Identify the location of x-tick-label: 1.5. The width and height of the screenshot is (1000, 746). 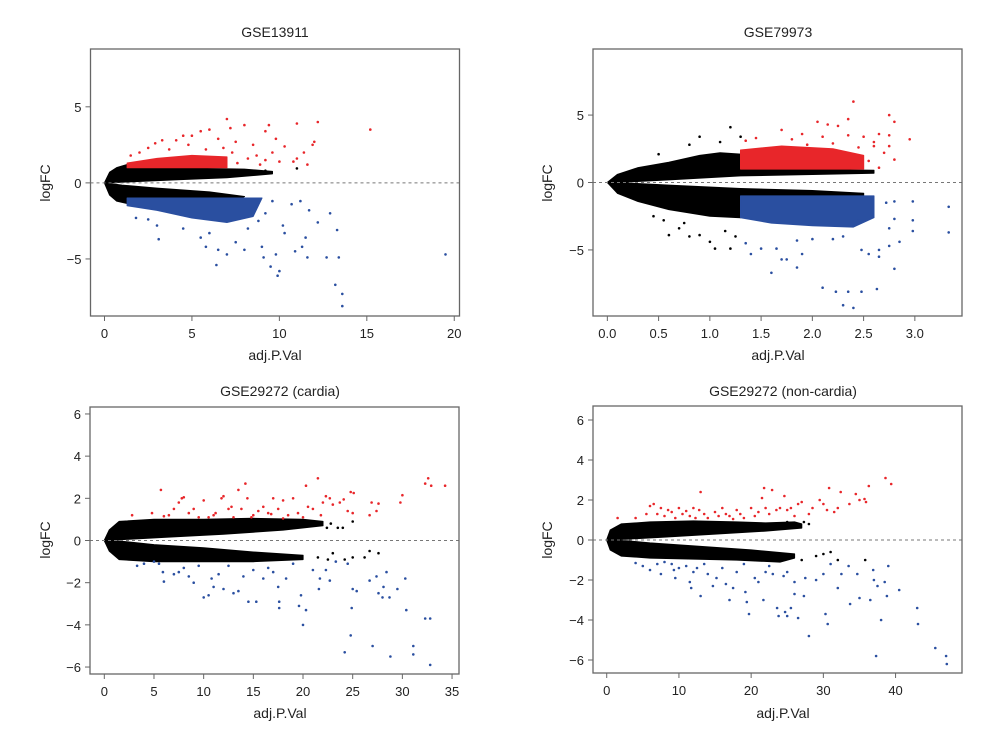
(761, 333).